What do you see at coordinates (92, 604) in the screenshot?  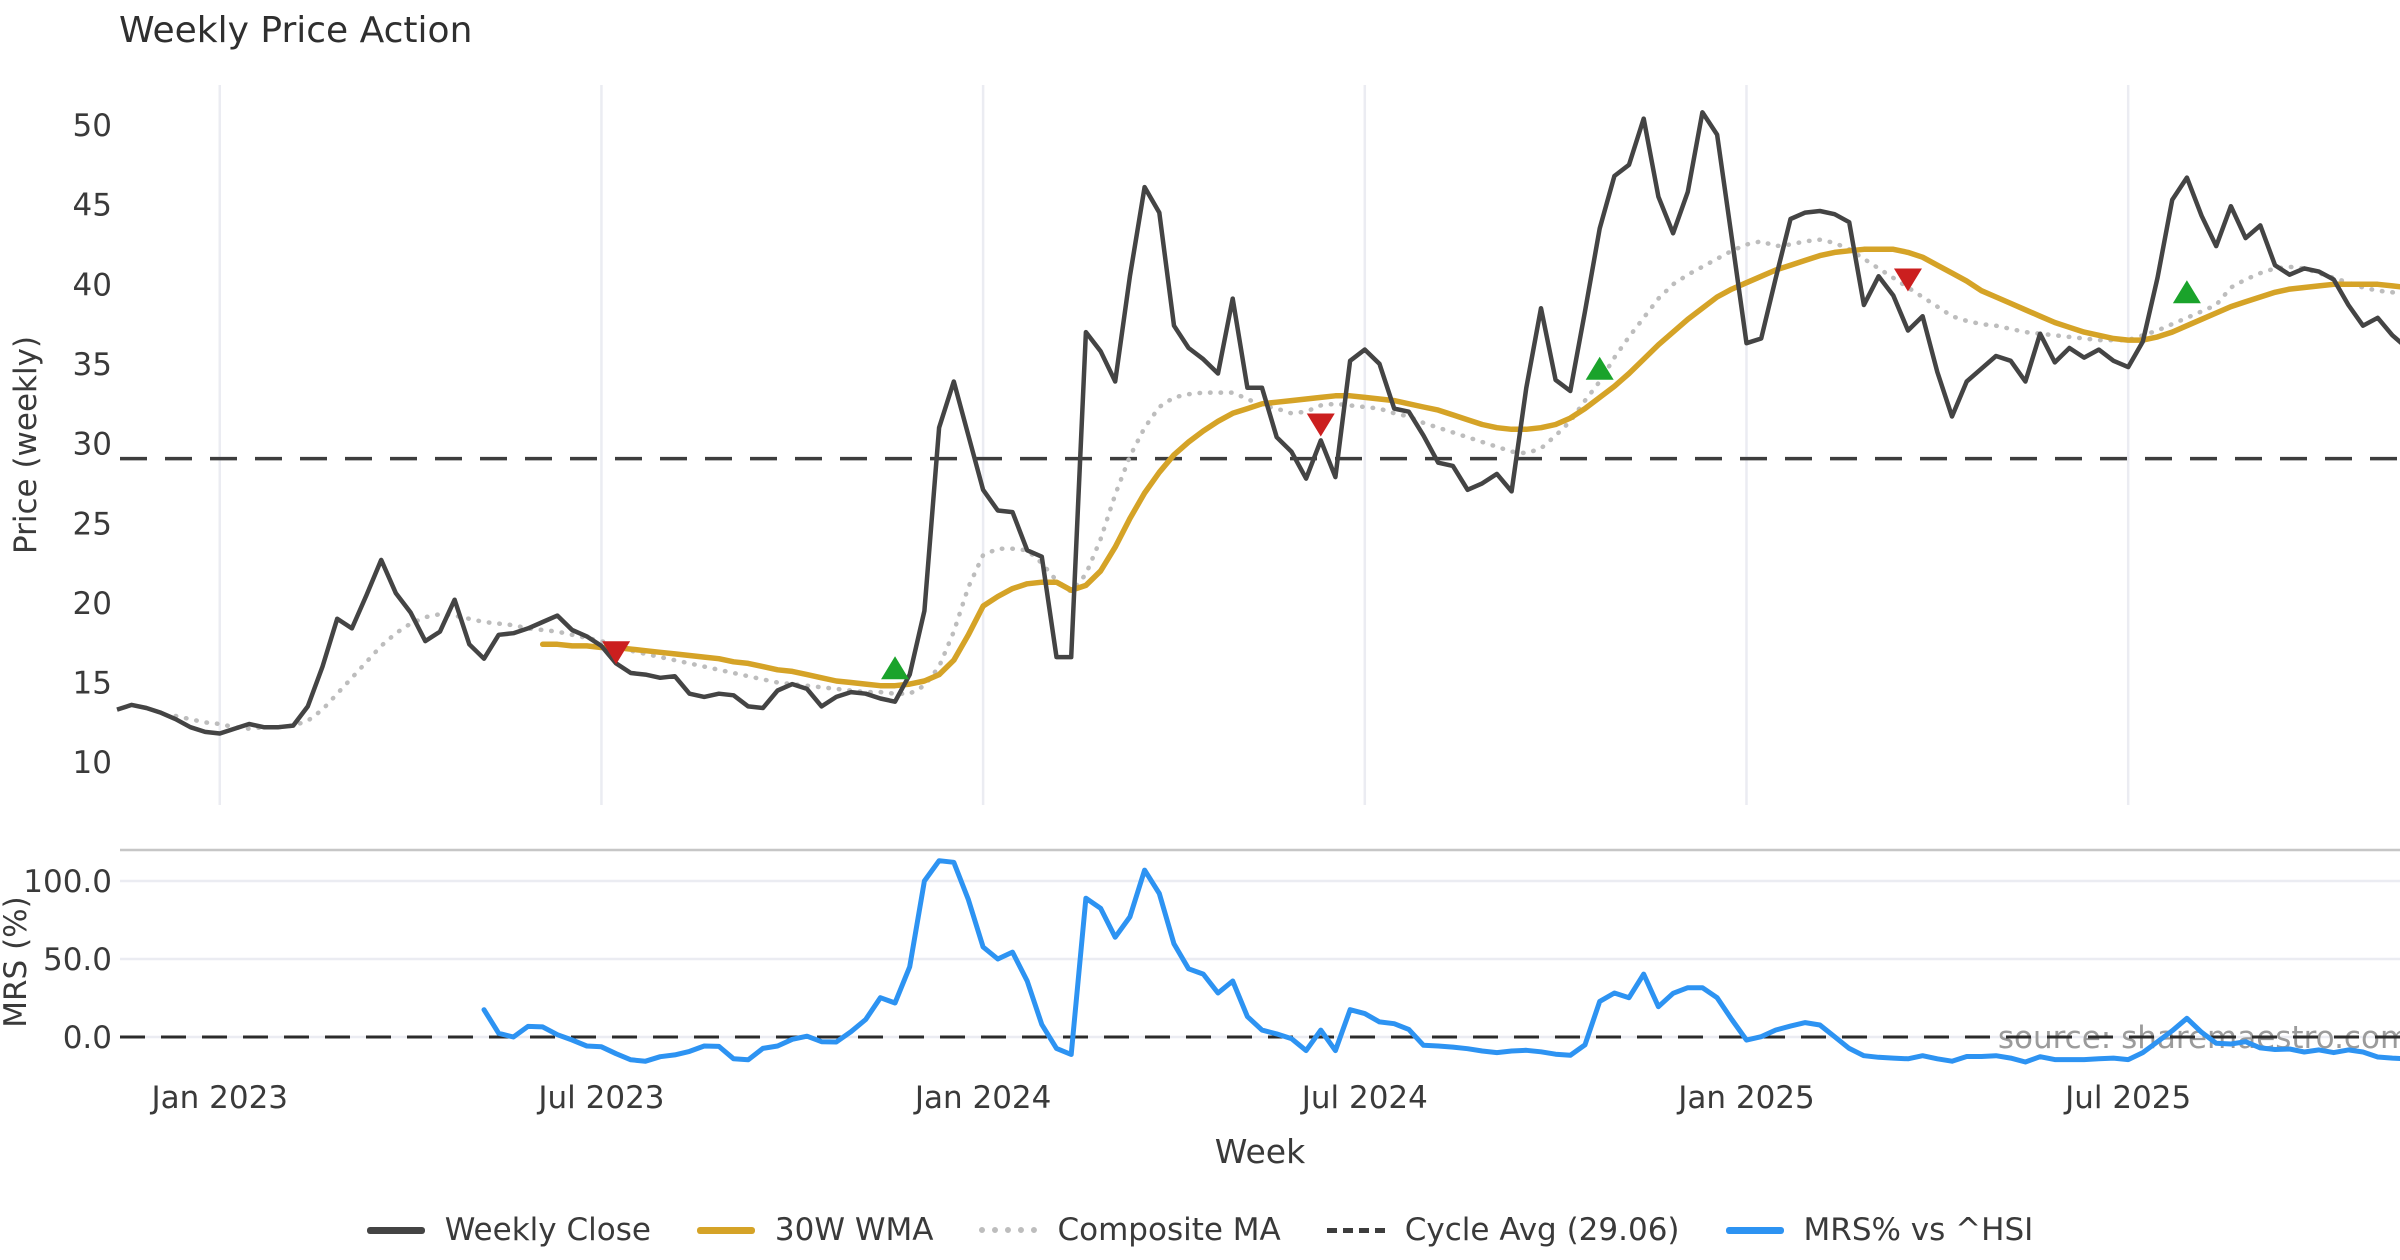 I see `price-tick-label: 20` at bounding box center [92, 604].